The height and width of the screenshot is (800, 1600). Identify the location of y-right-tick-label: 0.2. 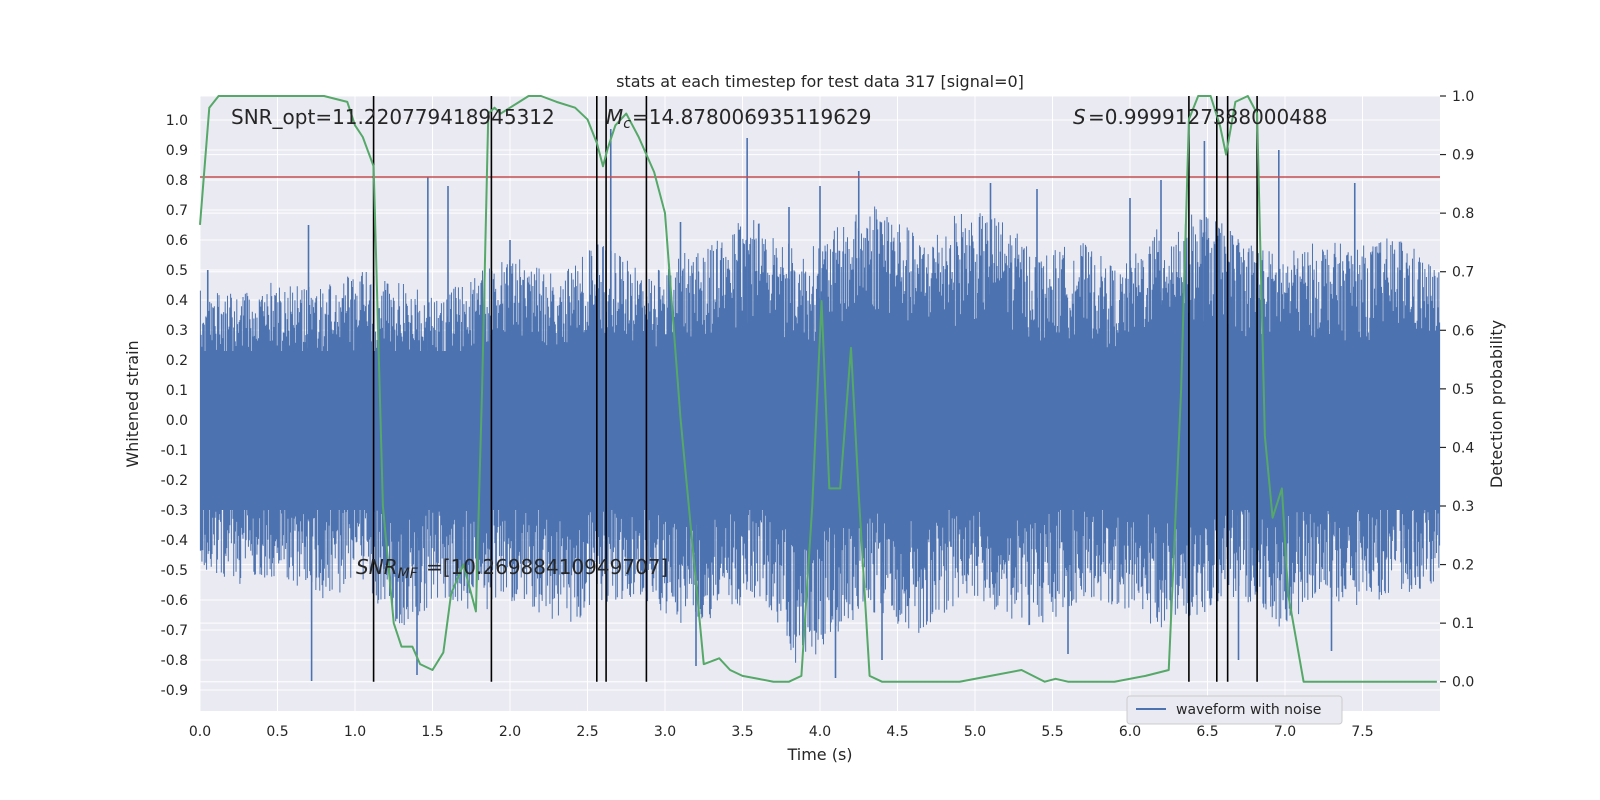
(1463, 566).